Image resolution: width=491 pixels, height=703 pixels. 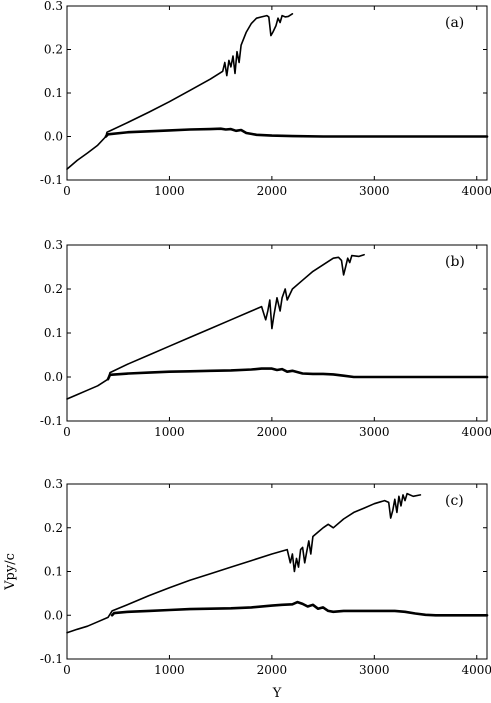 What do you see at coordinates (277, 693) in the screenshot?
I see `x-axis-label: Y` at bounding box center [277, 693].